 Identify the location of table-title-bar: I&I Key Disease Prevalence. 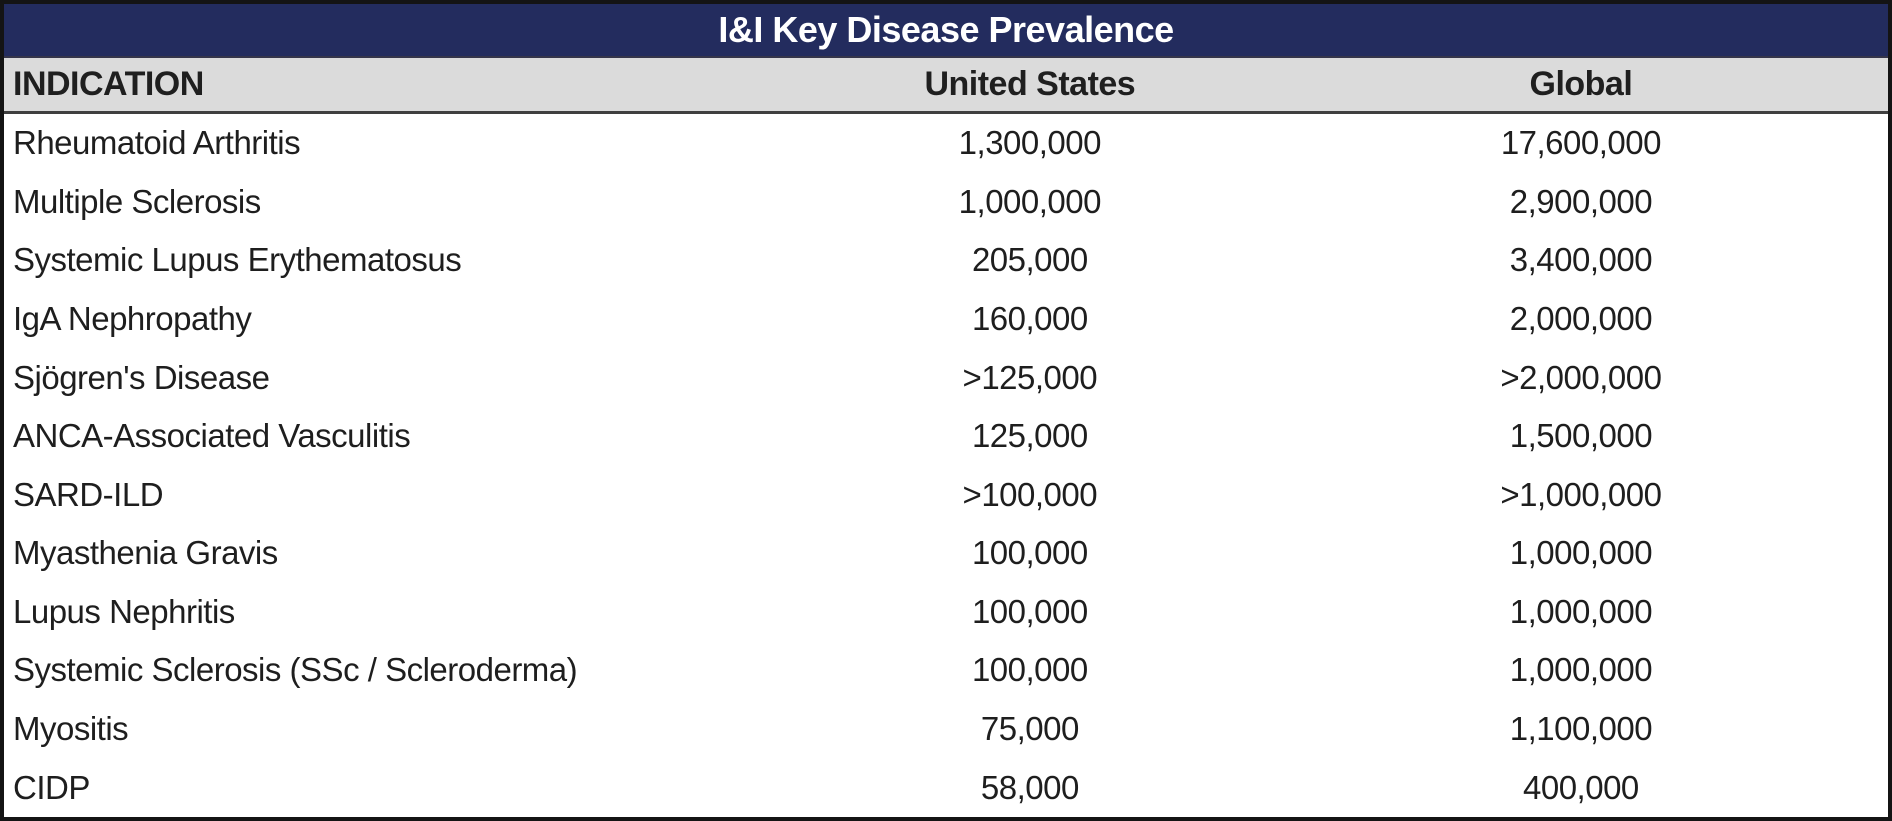
(946, 31).